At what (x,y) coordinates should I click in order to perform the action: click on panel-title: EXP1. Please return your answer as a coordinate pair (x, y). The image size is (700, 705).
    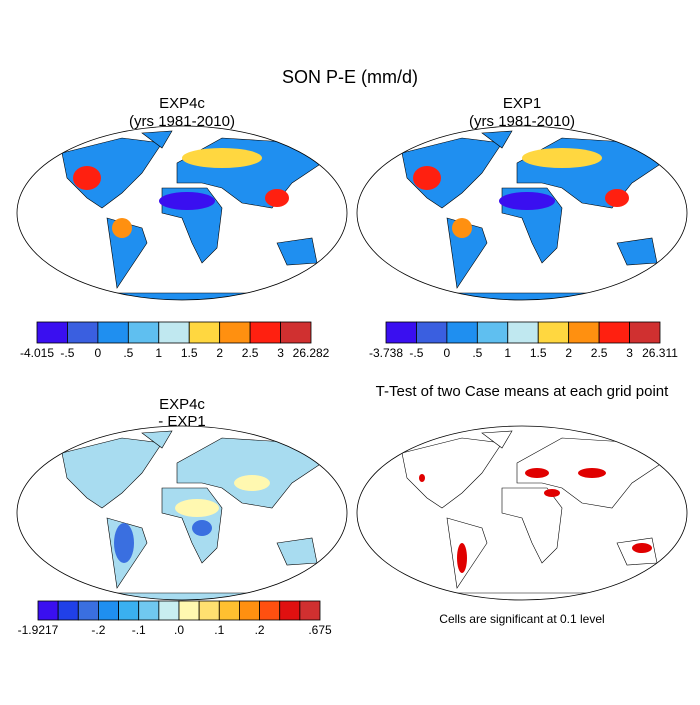
    Looking at the image, I should click on (522, 103).